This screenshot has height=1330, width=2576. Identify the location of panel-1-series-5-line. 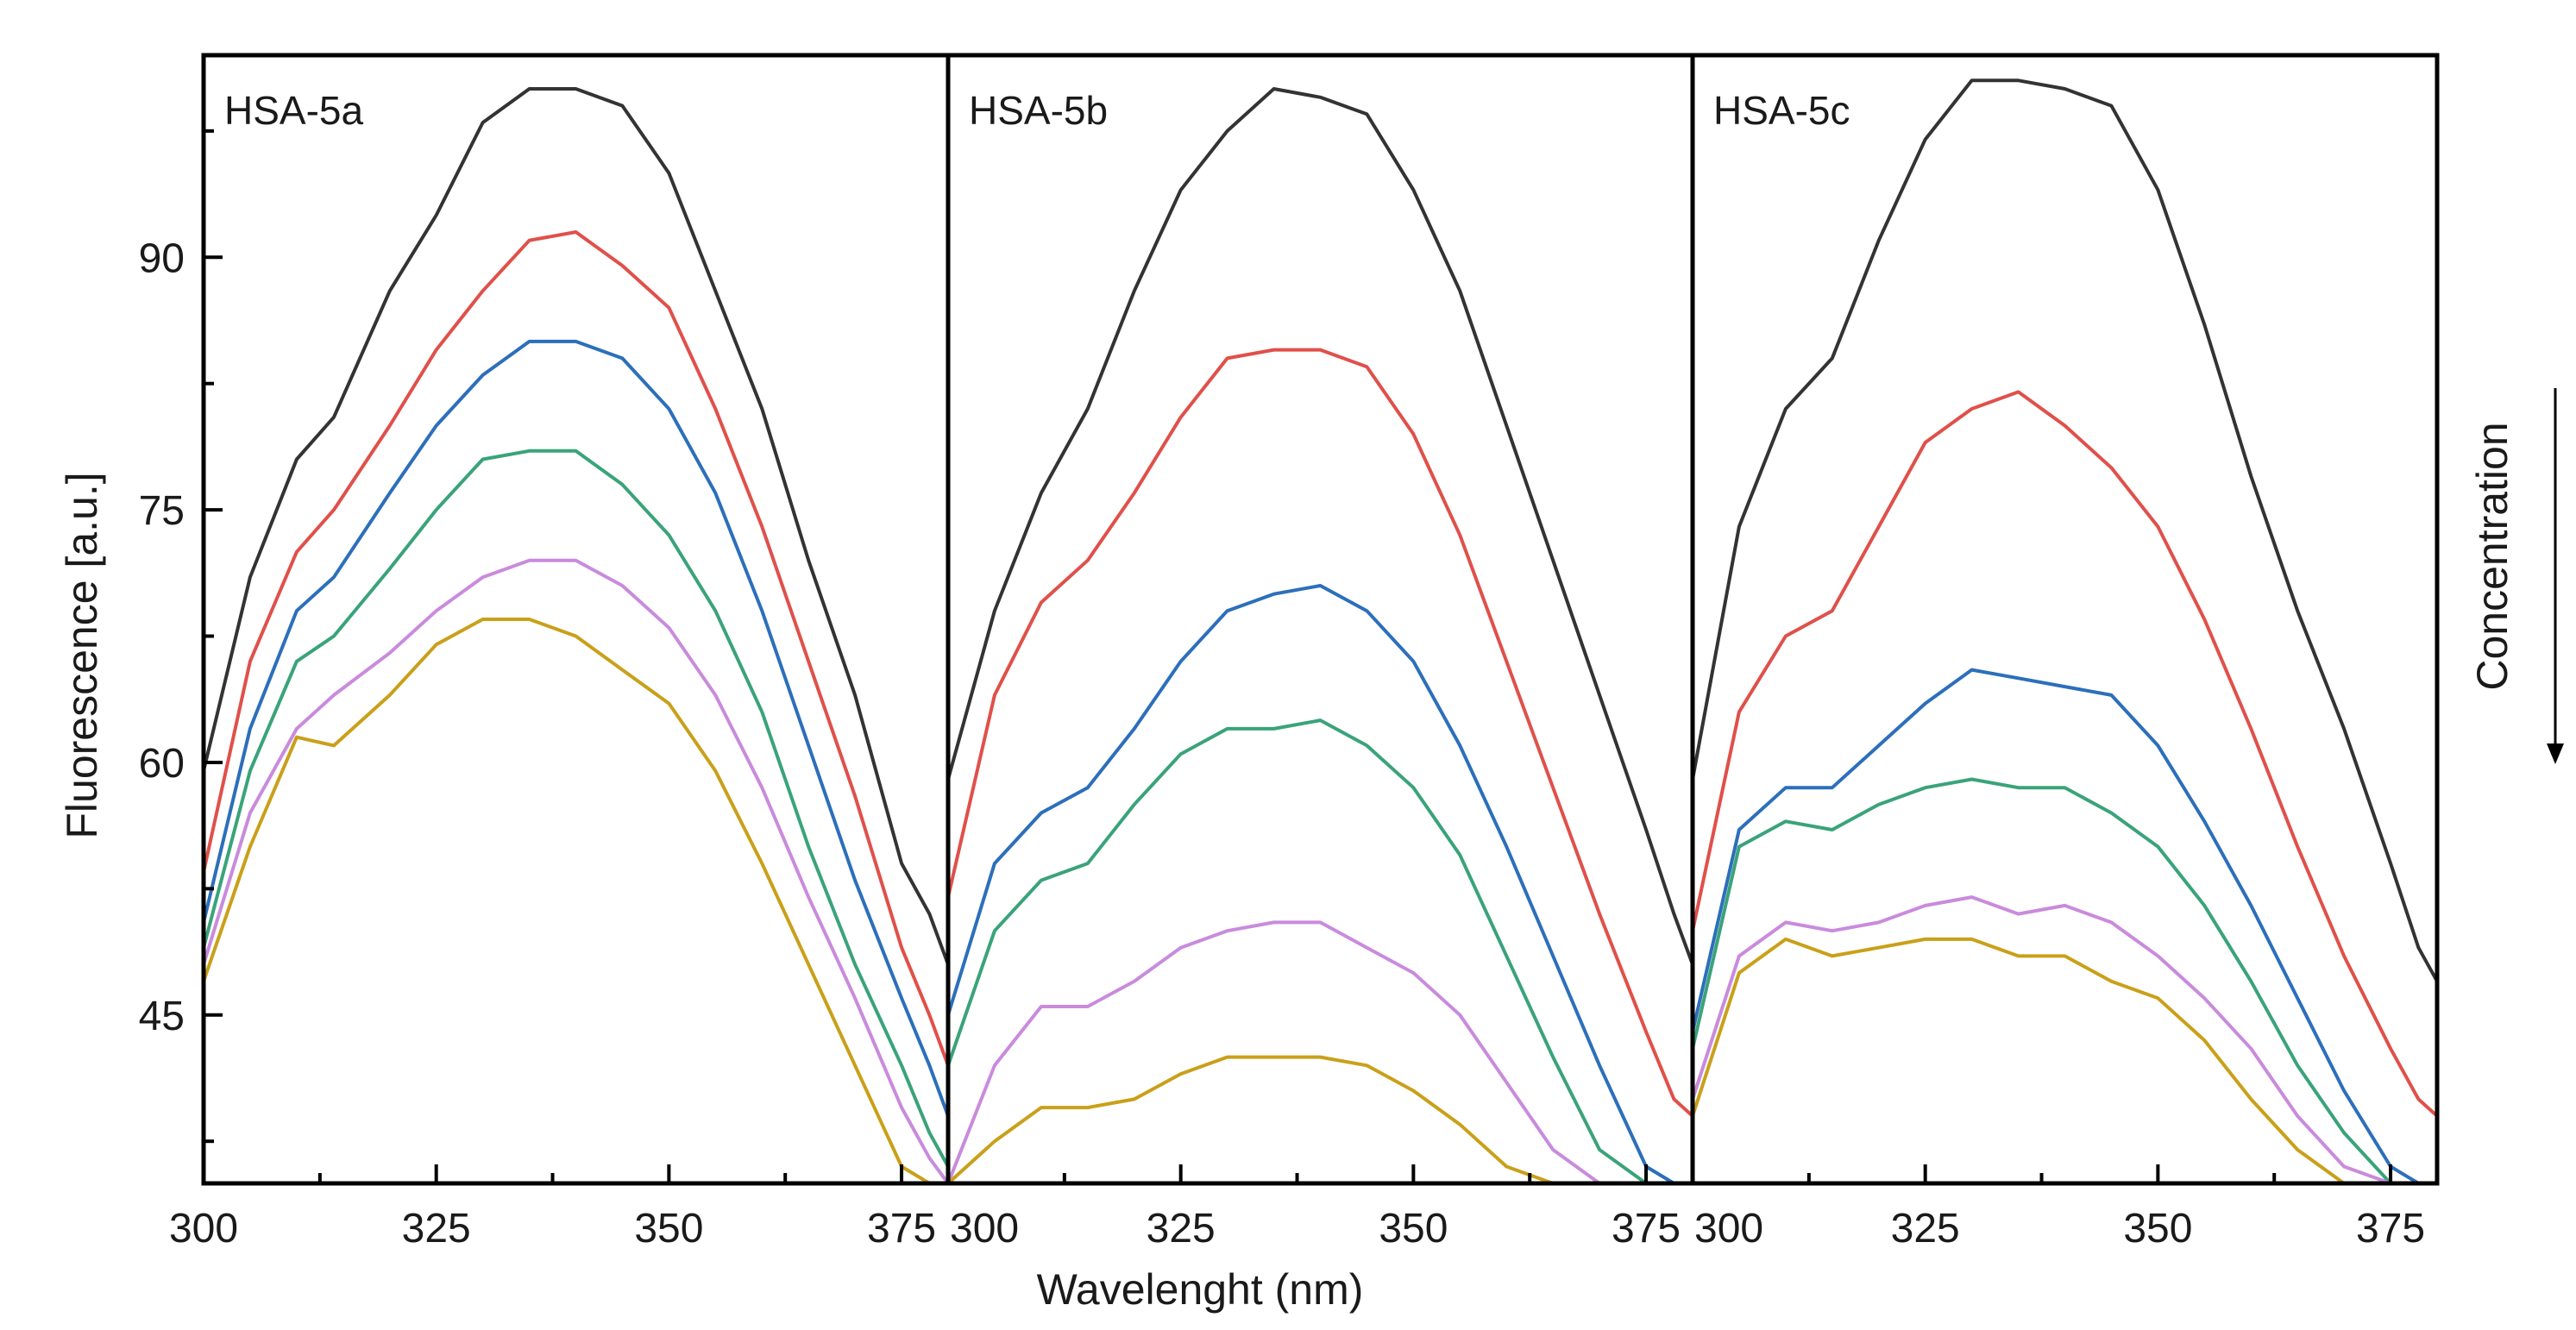
(576, 870).